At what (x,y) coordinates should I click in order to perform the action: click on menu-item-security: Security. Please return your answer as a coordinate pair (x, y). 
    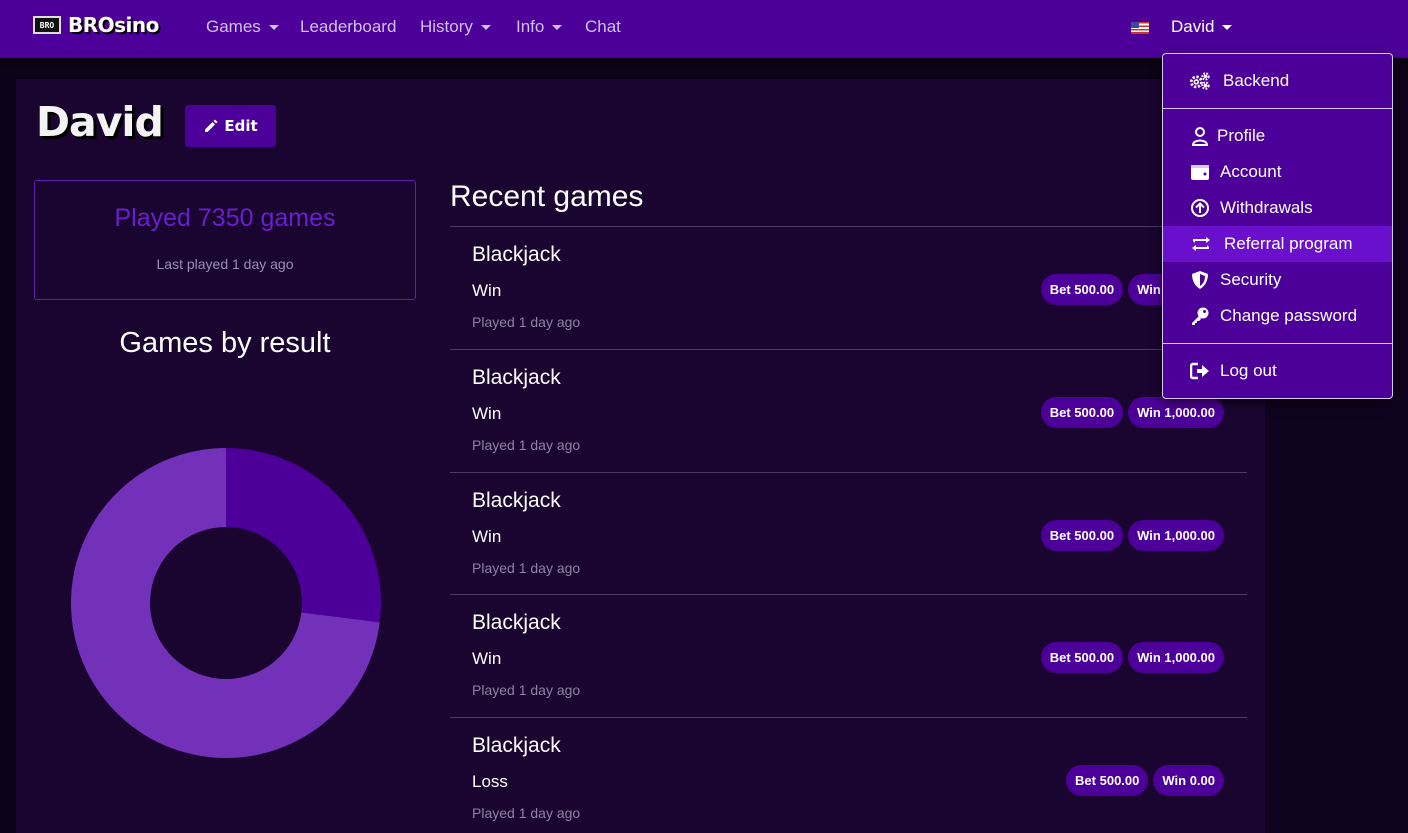
    Looking at the image, I should click on (1277, 280).